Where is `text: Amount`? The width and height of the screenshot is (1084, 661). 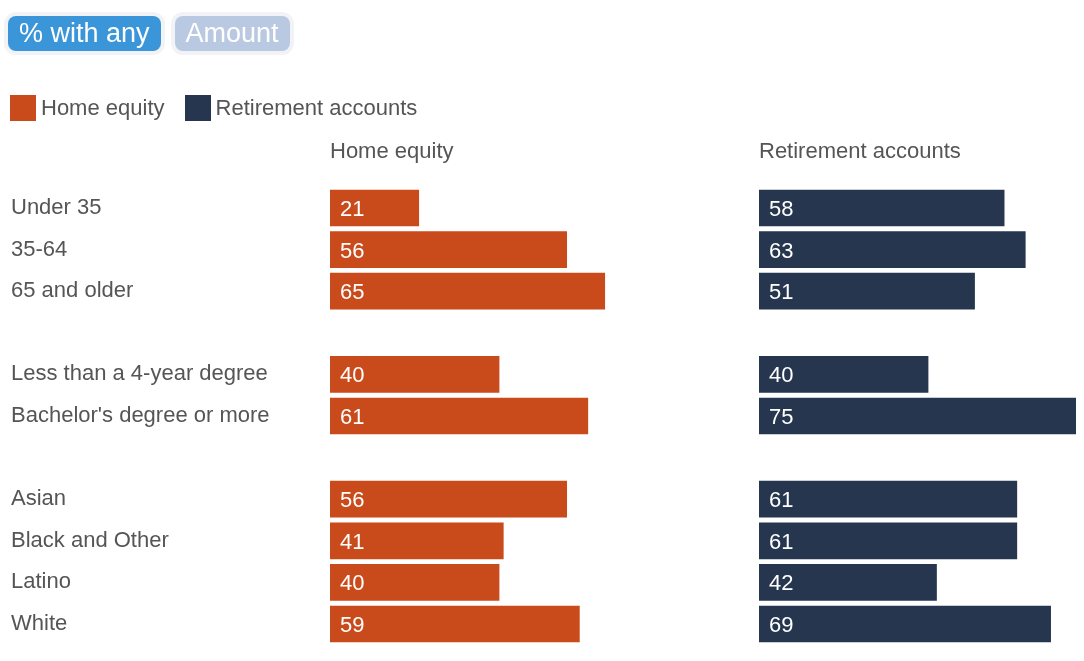
text: Amount is located at coordinates (232, 33).